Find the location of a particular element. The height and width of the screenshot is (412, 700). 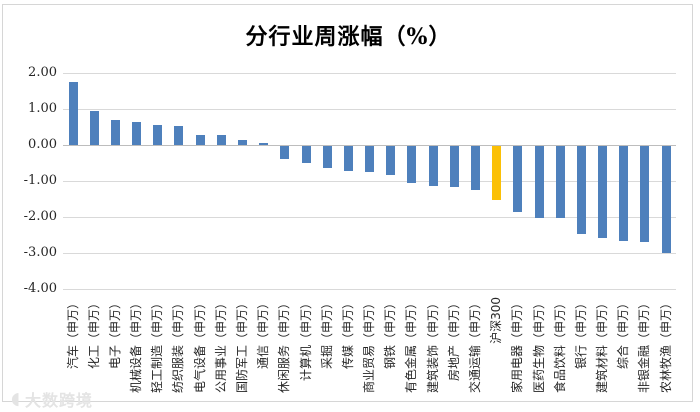

watermark-text: 大数跨境 is located at coordinates (58, 400).